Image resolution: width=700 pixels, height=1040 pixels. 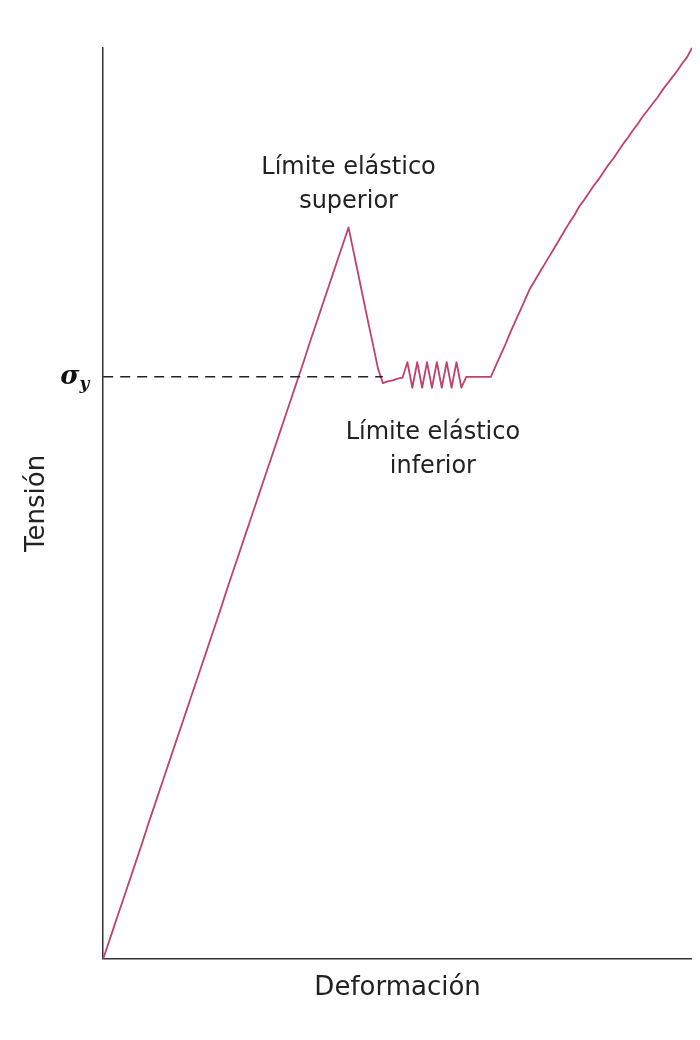 What do you see at coordinates (433, 448) in the screenshot?
I see `annotation: Límite elástico inferior` at bounding box center [433, 448].